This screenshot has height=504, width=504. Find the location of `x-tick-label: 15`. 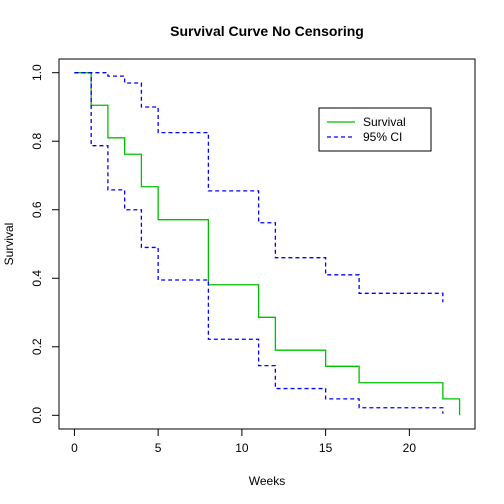

x-tick-label: 15 is located at coordinates (326, 448).